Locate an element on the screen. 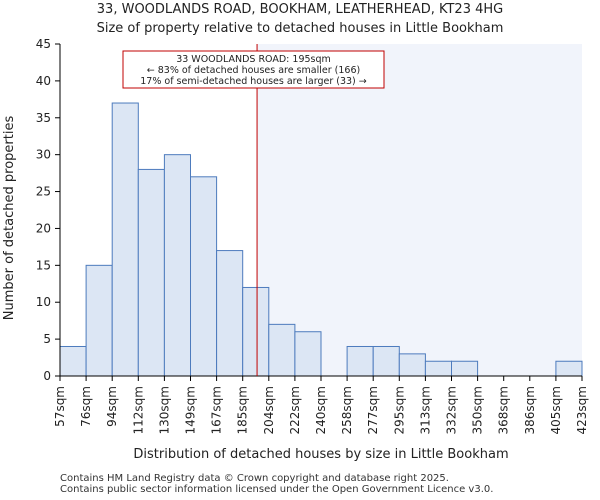 The height and width of the screenshot is (500, 600). y-axis-title: Number of detached properties is located at coordinates (9, 218).